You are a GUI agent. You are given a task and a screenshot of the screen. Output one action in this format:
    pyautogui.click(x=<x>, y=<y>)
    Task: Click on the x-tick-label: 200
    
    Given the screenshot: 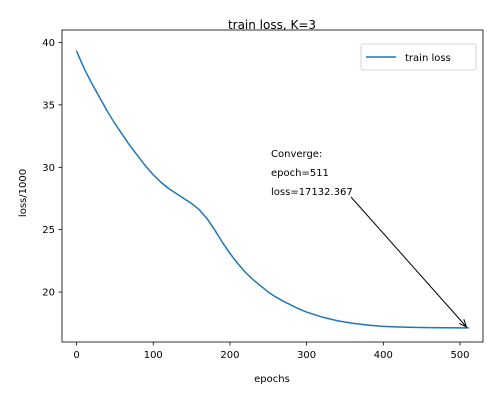 What is the action you would take?
    pyautogui.click(x=229, y=355)
    